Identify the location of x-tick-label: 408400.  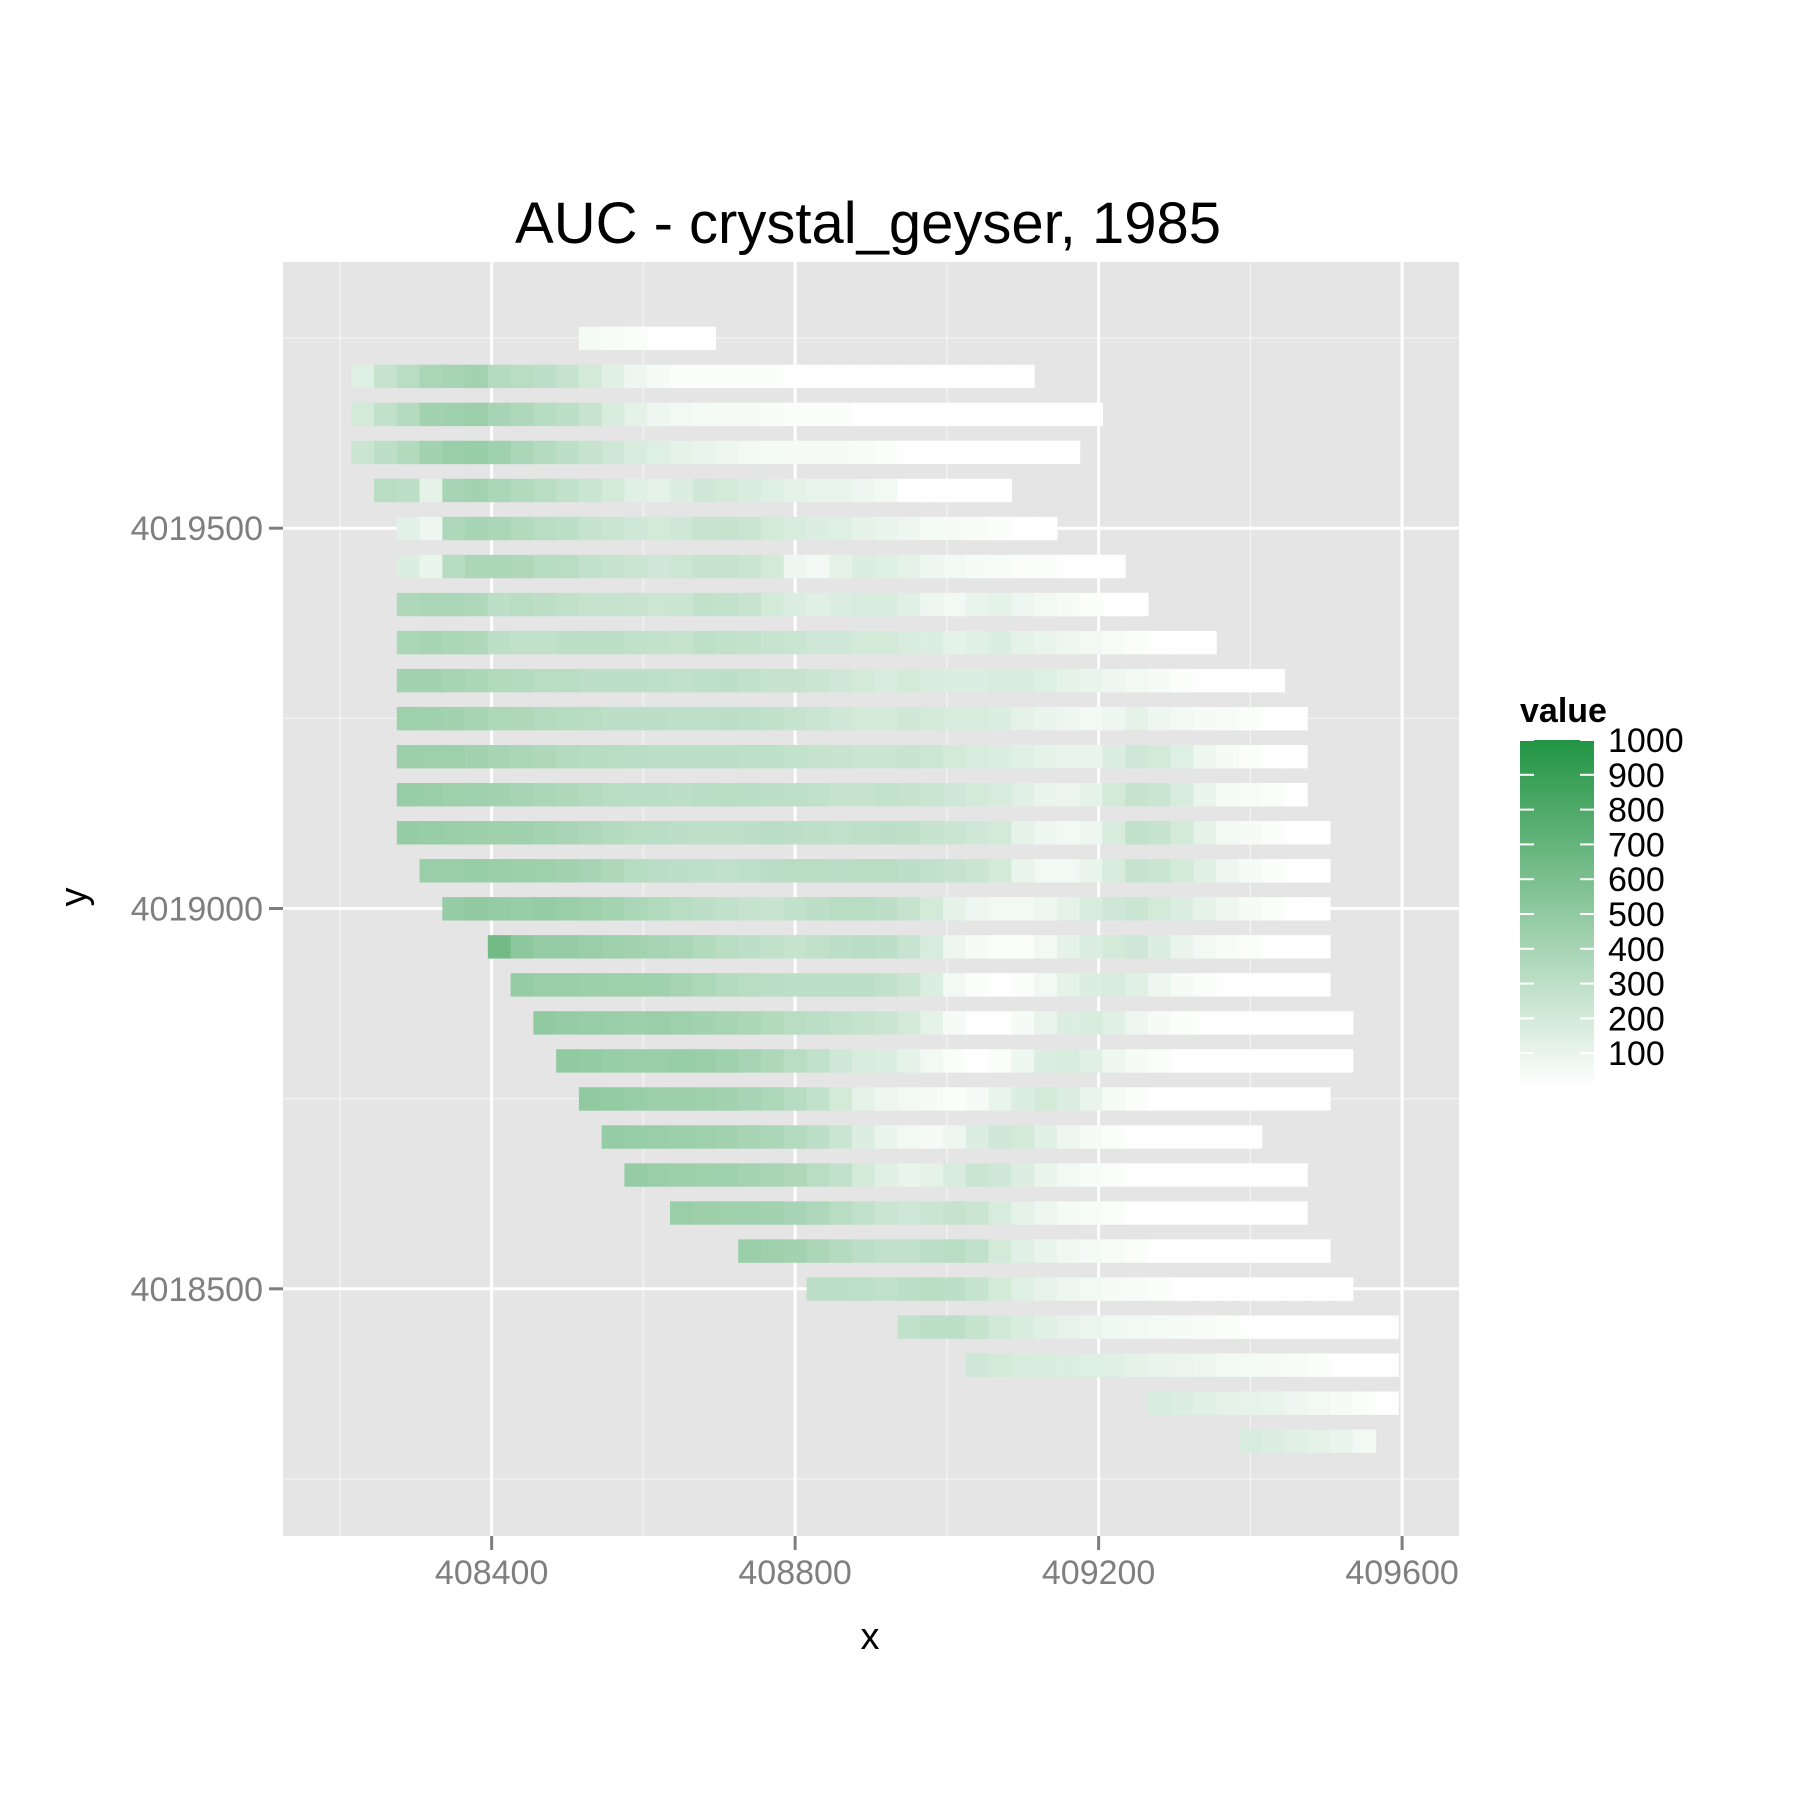
(491, 1573).